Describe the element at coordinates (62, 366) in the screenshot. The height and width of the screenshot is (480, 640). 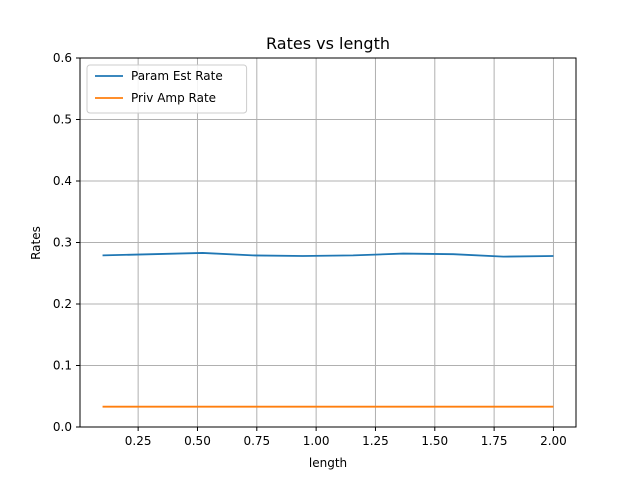
I see `y-tick-label: 0.1` at that location.